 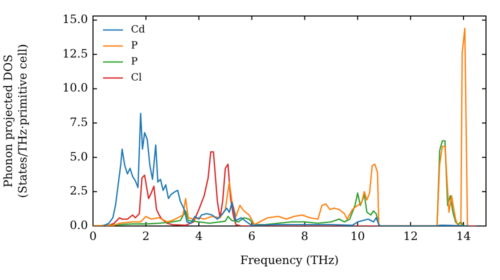 What do you see at coordinates (252, 235) in the screenshot?
I see `x-tick-label: 6` at bounding box center [252, 235].